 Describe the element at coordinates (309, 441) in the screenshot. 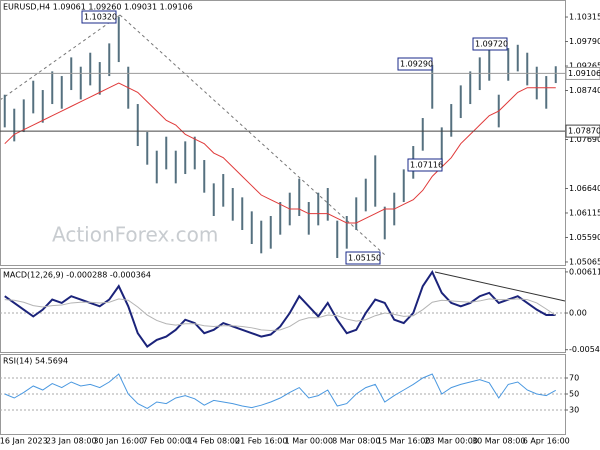

I see `x-tick-label: 1 Mar 00:00` at that location.